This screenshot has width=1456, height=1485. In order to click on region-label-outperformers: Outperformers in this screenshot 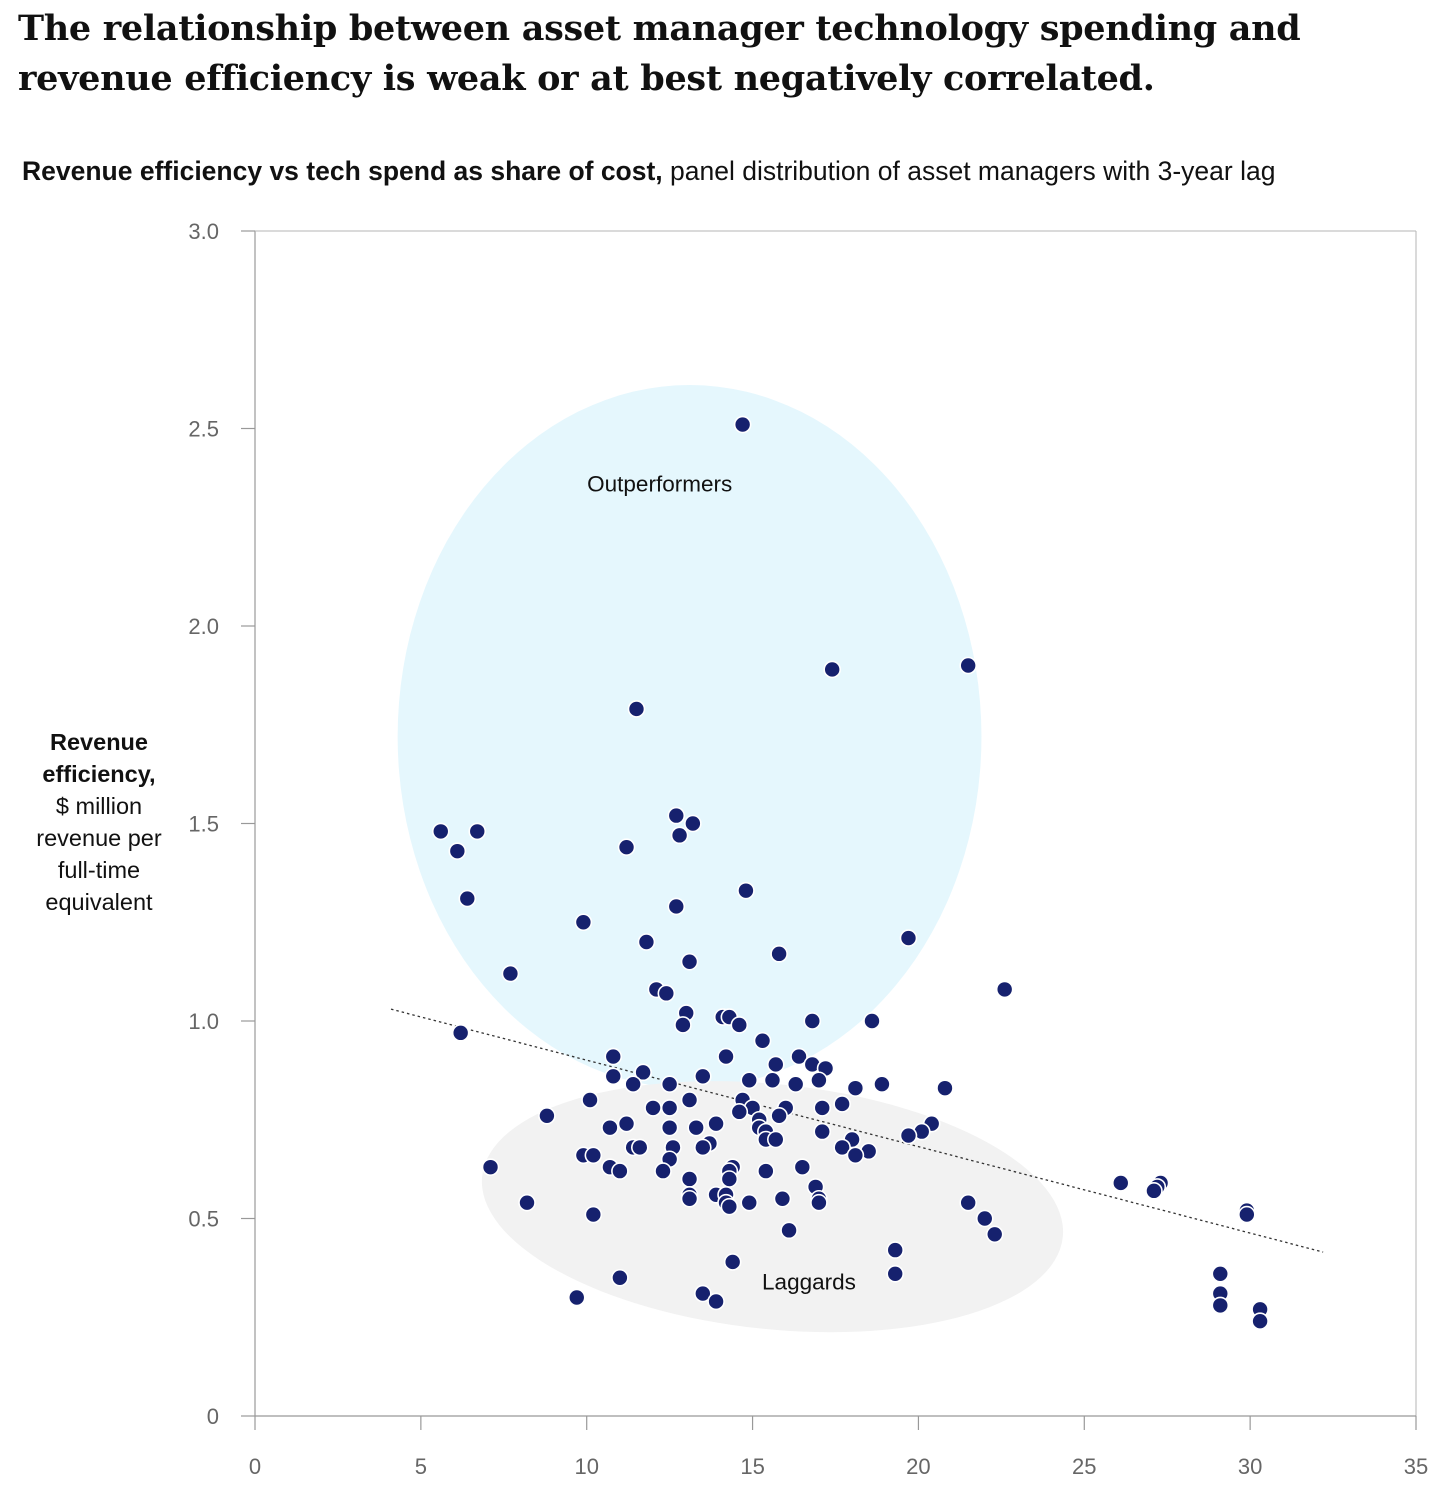, I will do `click(659, 484)`.